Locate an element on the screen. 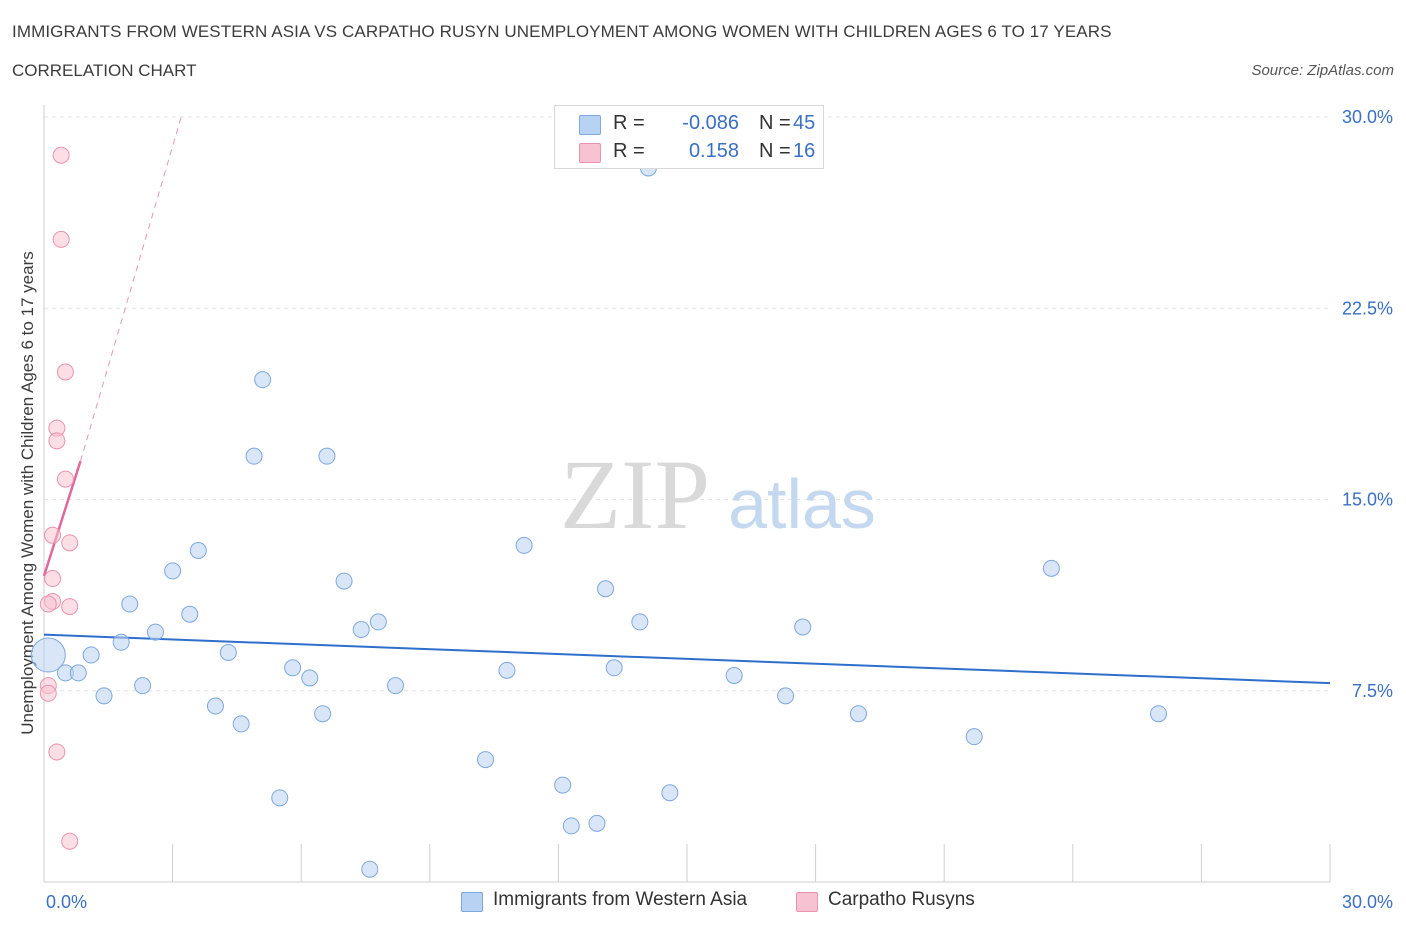 This screenshot has width=1406, height=930. legend-label: Immigrants from Western Asia is located at coordinates (620, 899).